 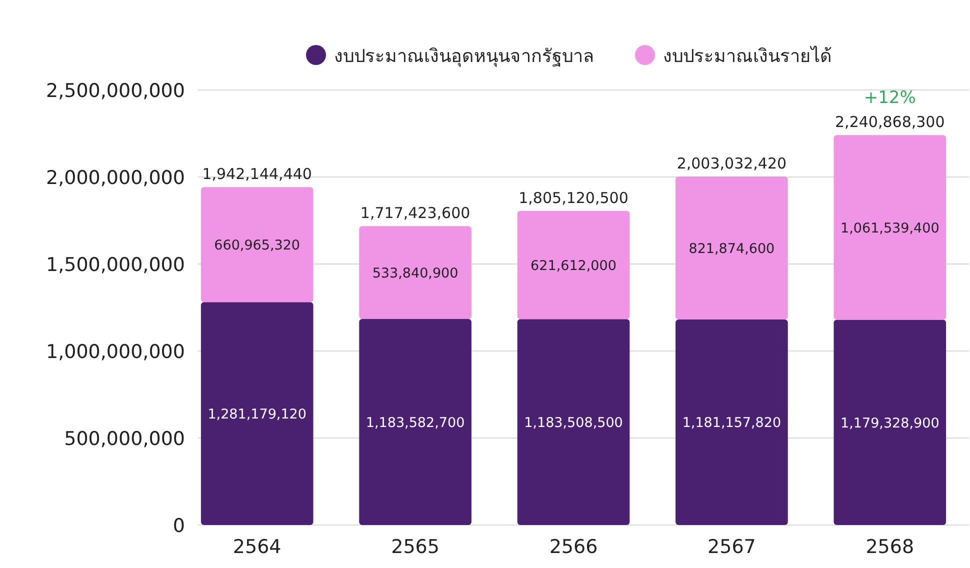 I want to click on total-label: 2,240,868,300, so click(x=890, y=122).